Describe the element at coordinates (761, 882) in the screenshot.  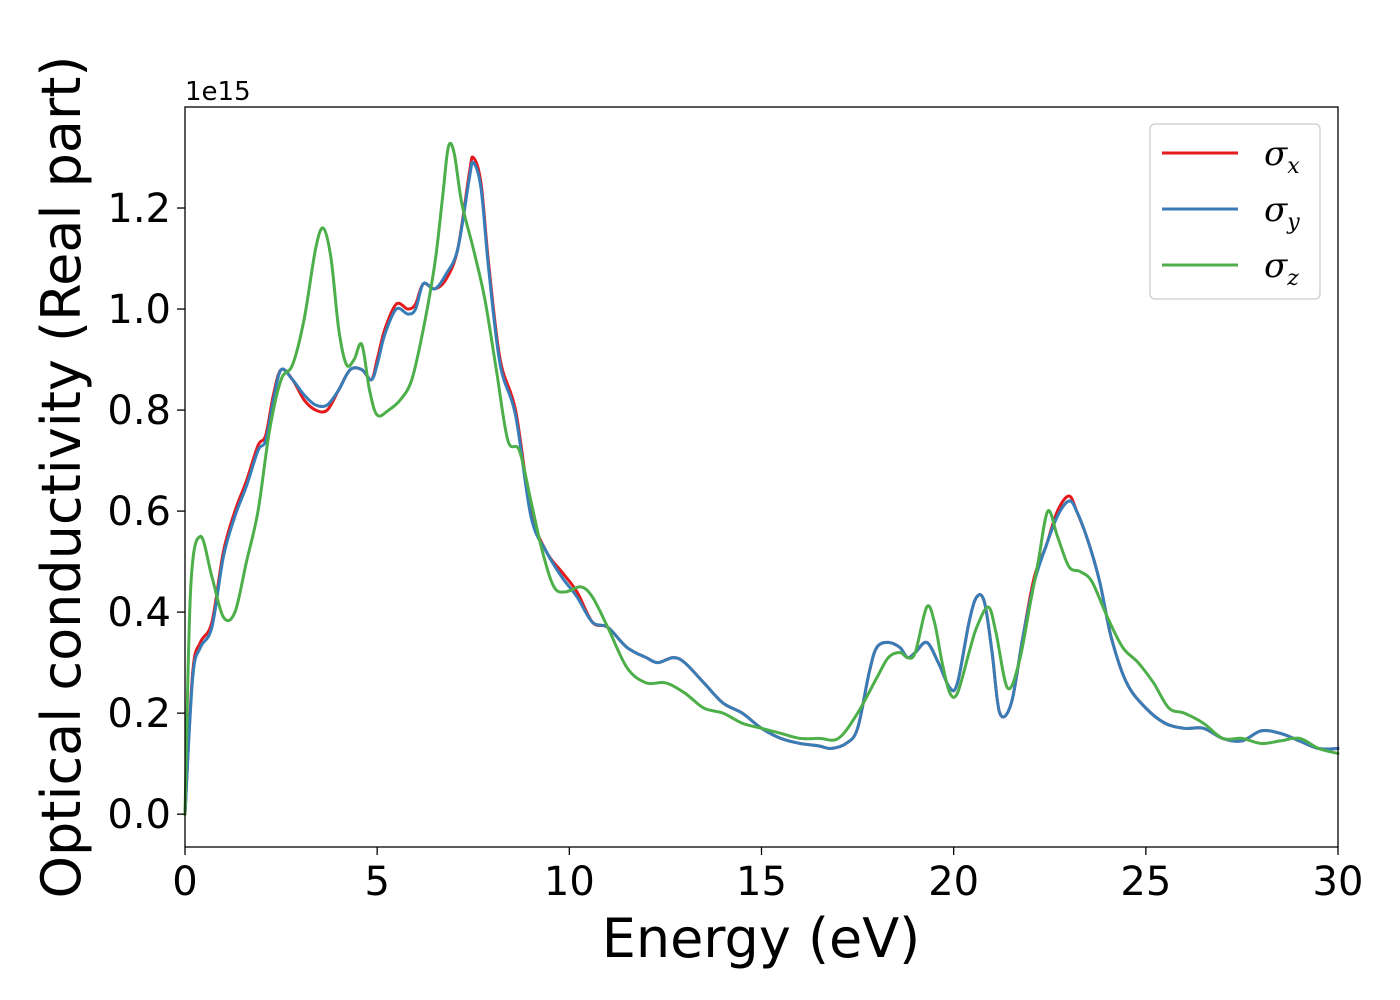
I see `x-tick-label: 15` at that location.